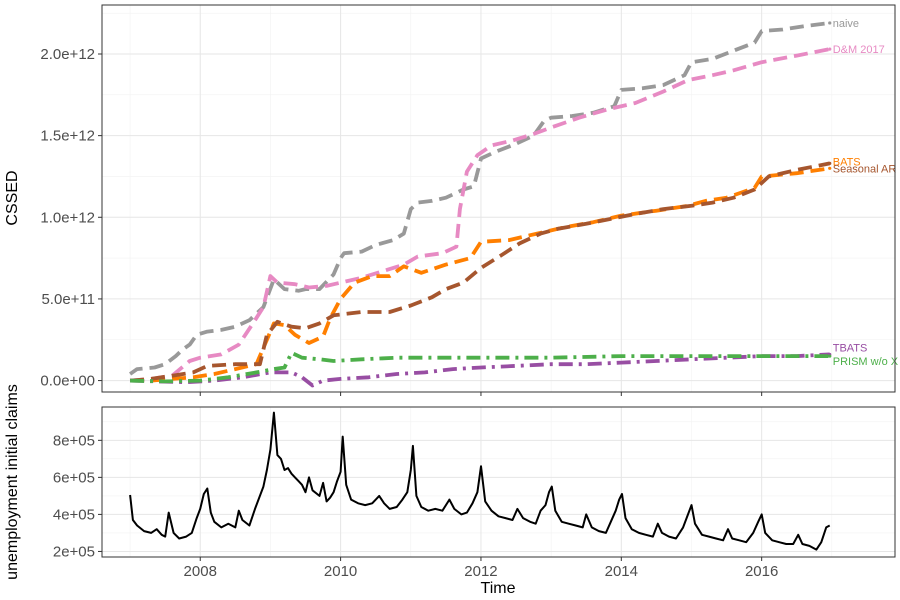 Image resolution: width=900 pixels, height=600 pixels. I want to click on series-label: BATS, so click(847, 162).